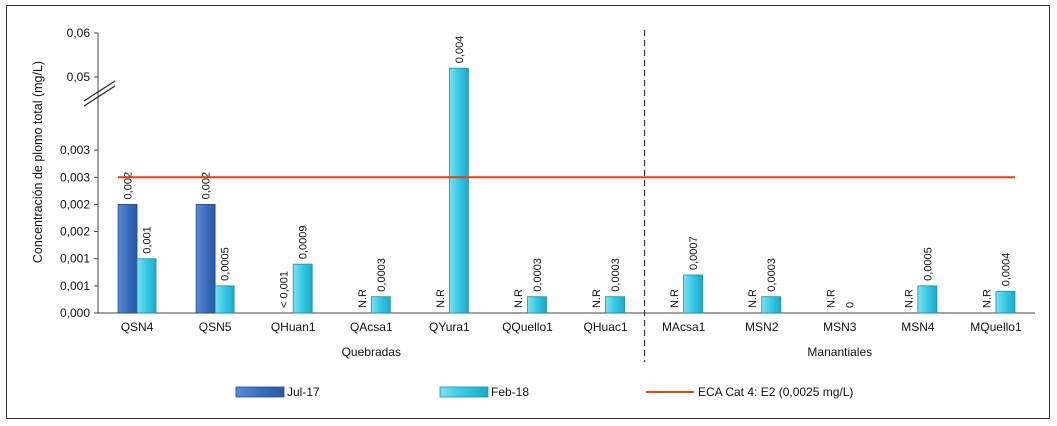  Describe the element at coordinates (510, 392) in the screenshot. I see `legend-label-feb-18: Feb-18` at that location.